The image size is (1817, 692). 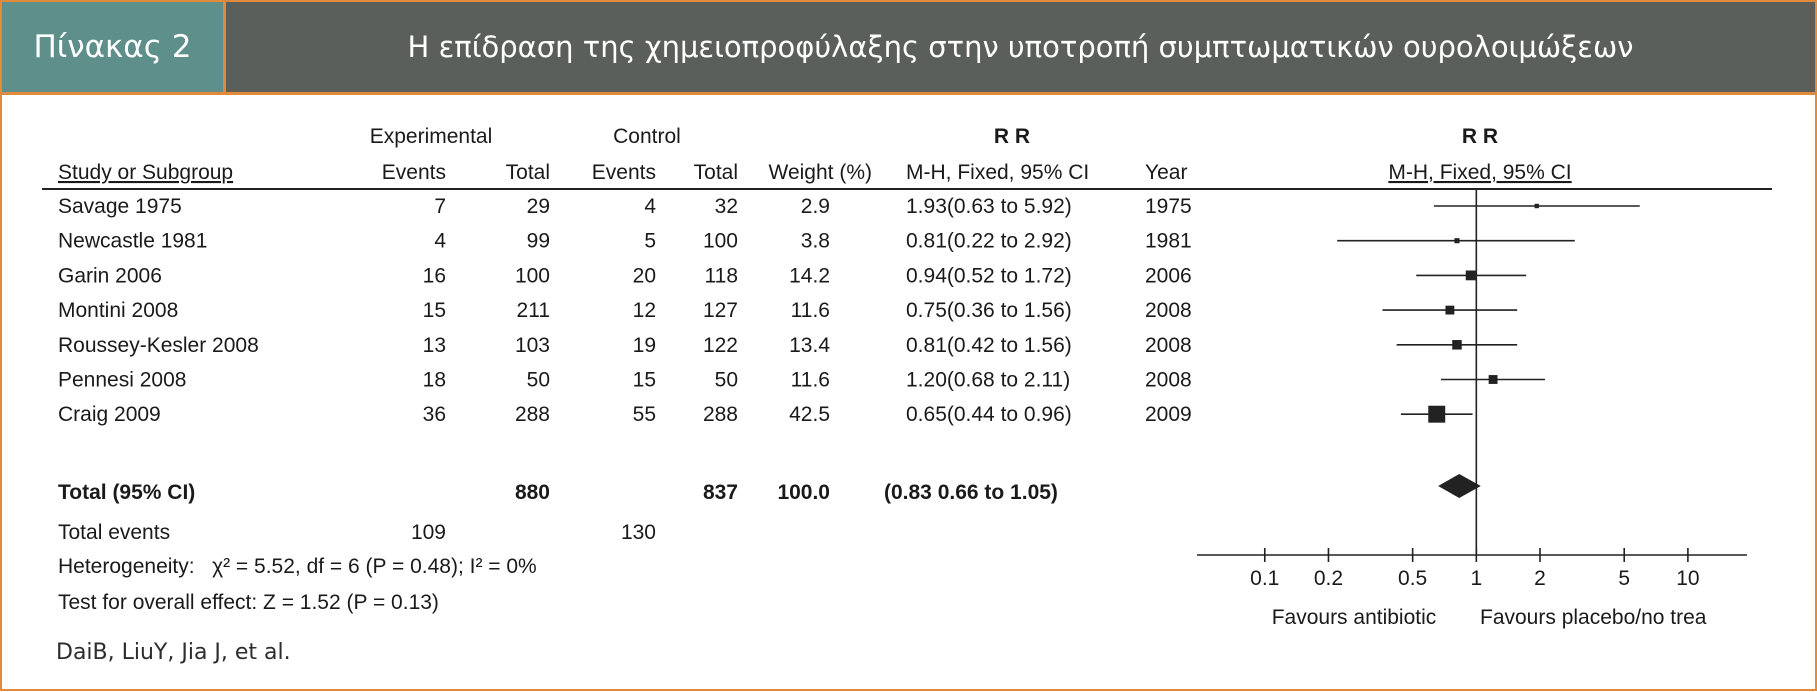 I want to click on total-exp-total: 880, so click(x=532, y=492).